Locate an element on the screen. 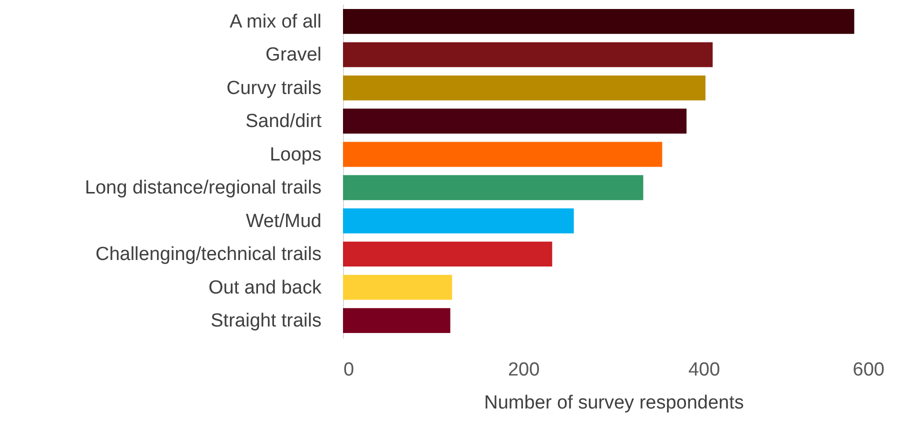 The width and height of the screenshot is (907, 434). y-tick-label: Out and back is located at coordinates (265, 287).